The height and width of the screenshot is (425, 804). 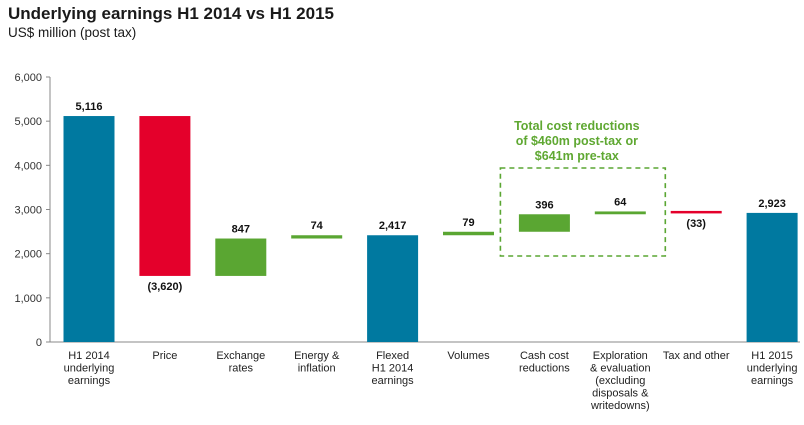 What do you see at coordinates (89, 107) in the screenshot?
I see `data-label: 5,116` at bounding box center [89, 107].